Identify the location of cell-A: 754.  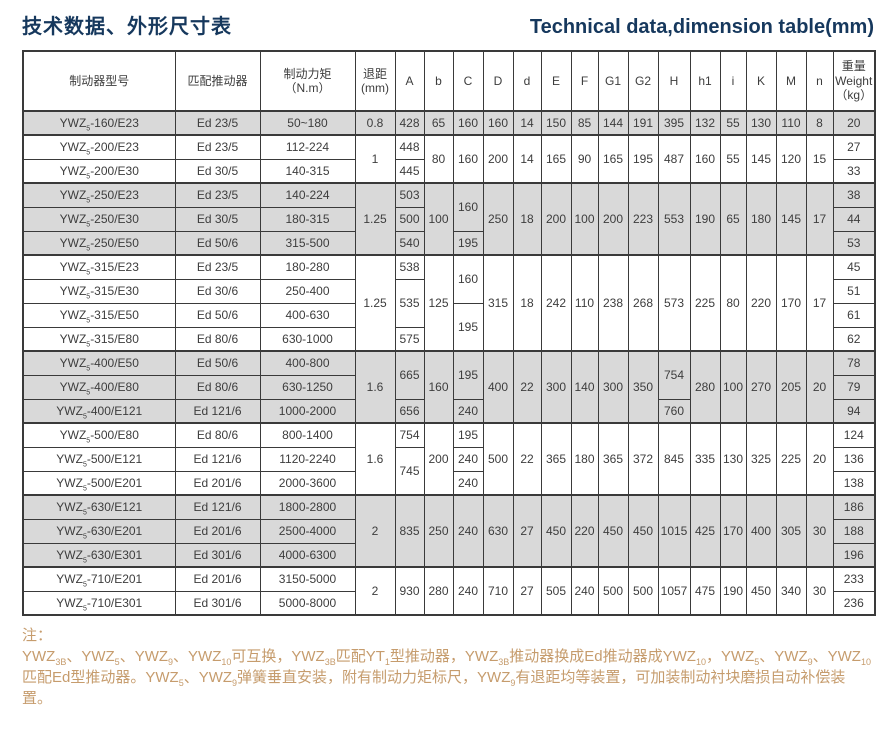
(409, 435).